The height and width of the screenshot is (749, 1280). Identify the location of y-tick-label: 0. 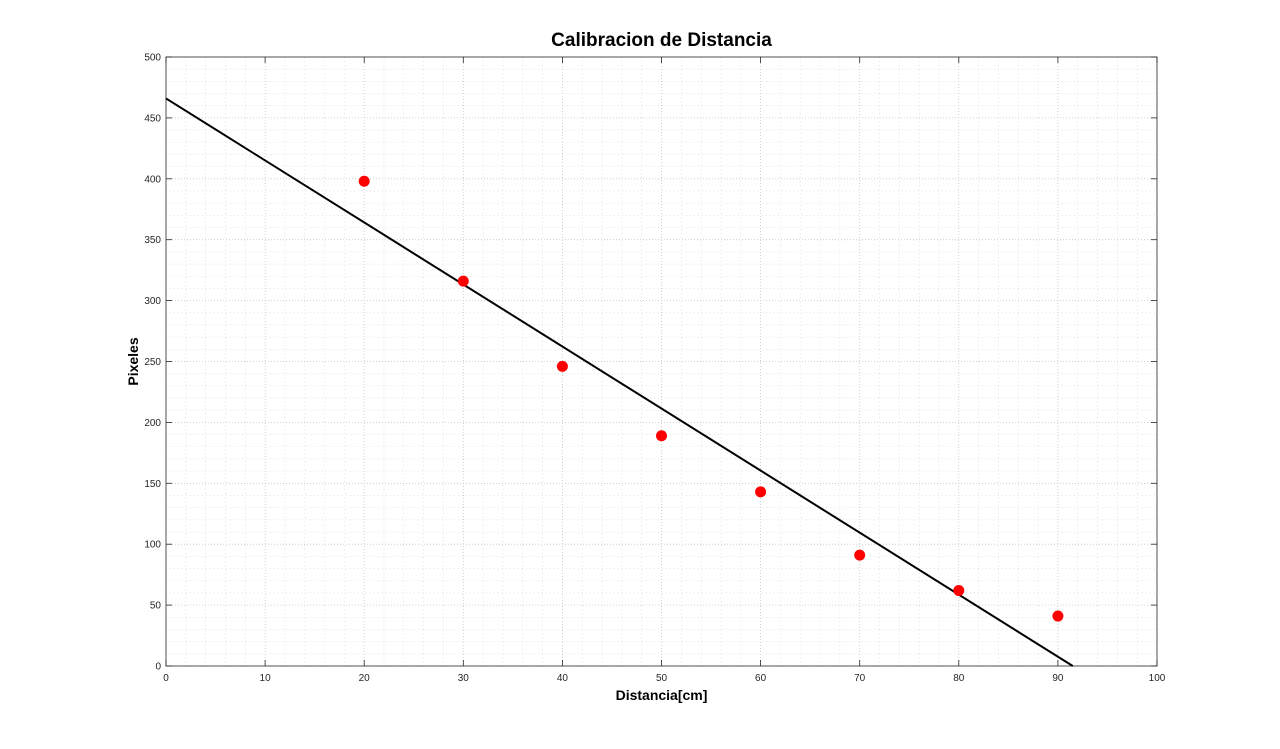
(158, 667).